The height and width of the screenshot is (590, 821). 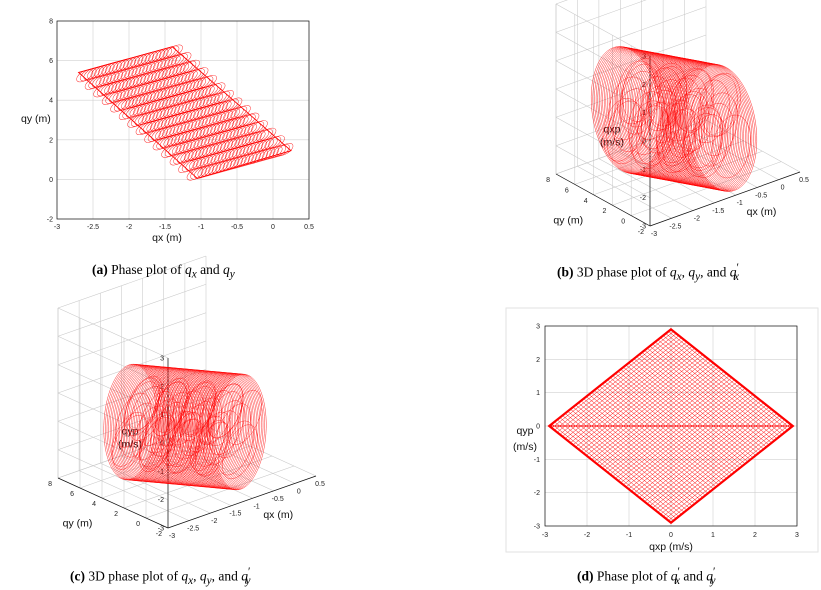 I want to click on x-tick-label: -2.5, so click(x=675, y=226).